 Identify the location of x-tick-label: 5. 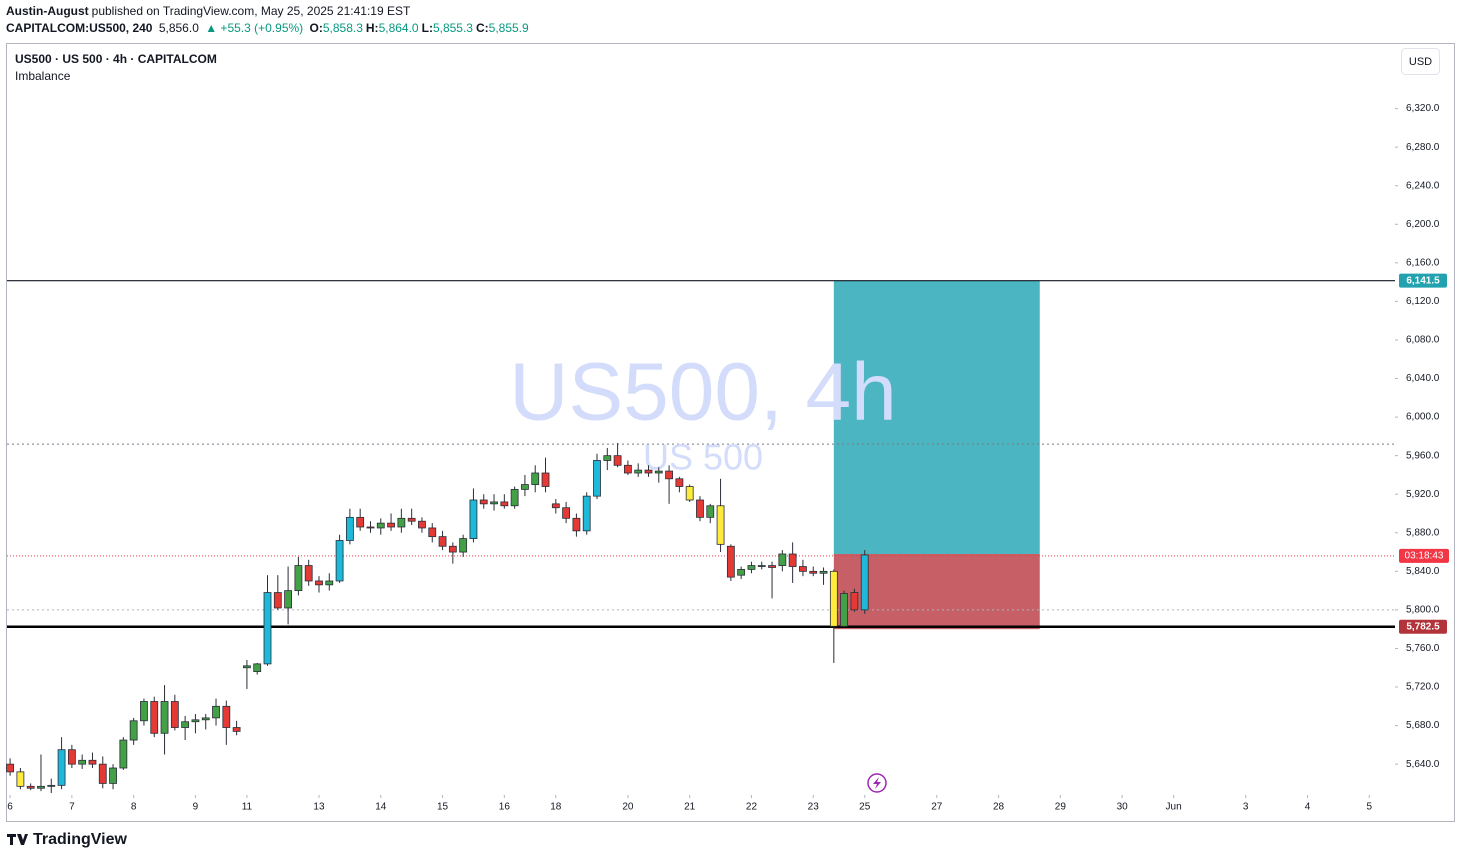
(1369, 807).